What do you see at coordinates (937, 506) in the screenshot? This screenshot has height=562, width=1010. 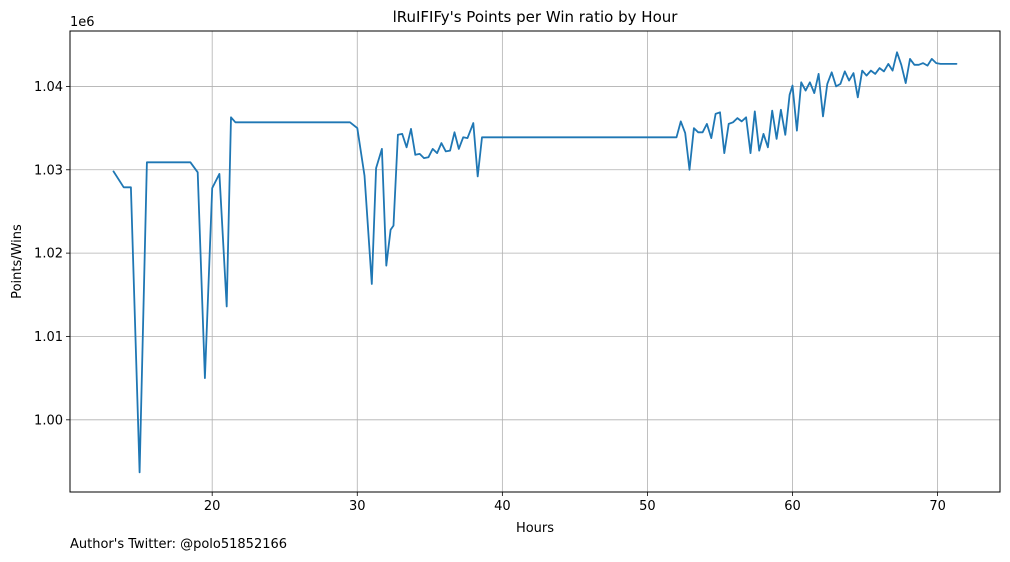 I see `x-tick-label: 70` at bounding box center [937, 506].